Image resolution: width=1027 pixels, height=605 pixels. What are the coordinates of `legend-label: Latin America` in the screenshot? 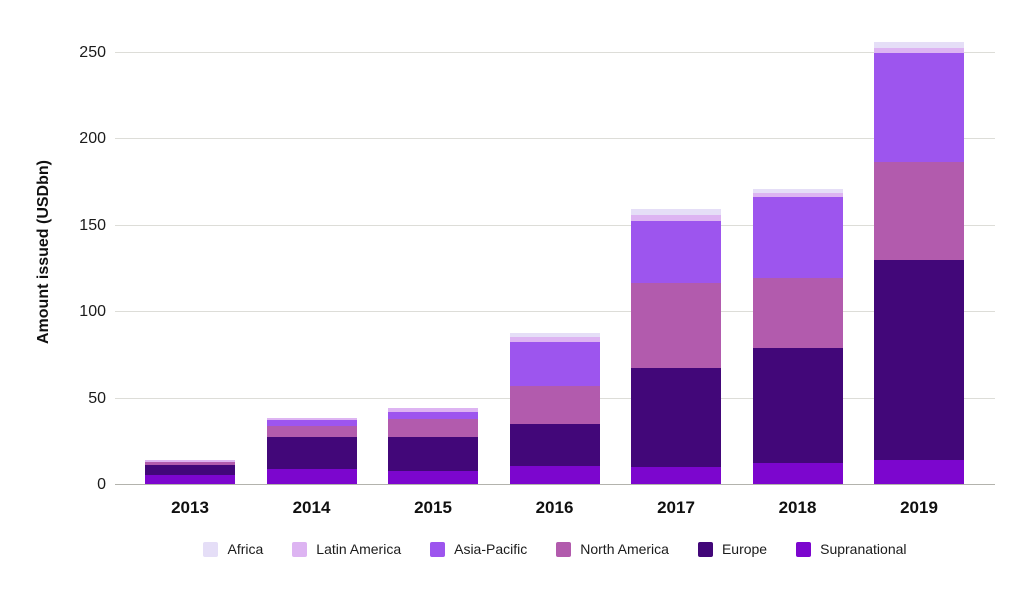 It's located at (359, 549).